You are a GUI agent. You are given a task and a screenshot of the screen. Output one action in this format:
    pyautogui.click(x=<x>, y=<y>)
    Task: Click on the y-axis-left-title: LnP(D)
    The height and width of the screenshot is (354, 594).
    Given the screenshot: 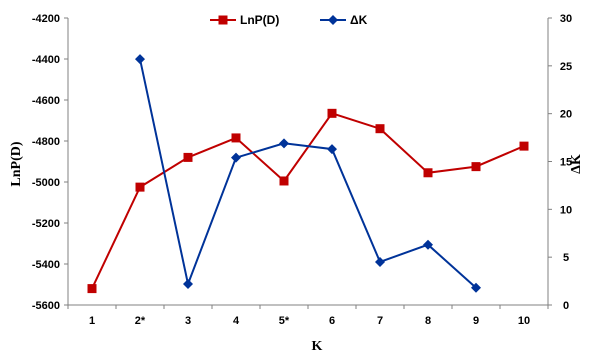 What is the action you would take?
    pyautogui.click(x=16, y=163)
    